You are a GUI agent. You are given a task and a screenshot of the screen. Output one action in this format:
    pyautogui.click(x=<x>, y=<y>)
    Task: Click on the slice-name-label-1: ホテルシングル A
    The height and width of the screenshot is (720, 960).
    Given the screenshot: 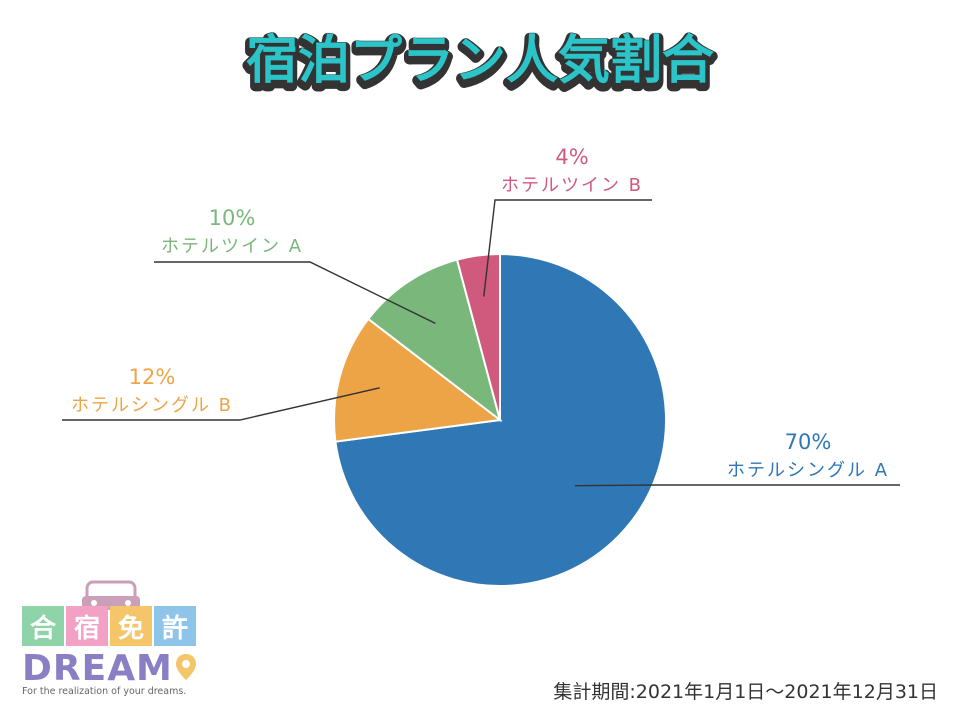 What is the action you would take?
    pyautogui.click(x=808, y=470)
    